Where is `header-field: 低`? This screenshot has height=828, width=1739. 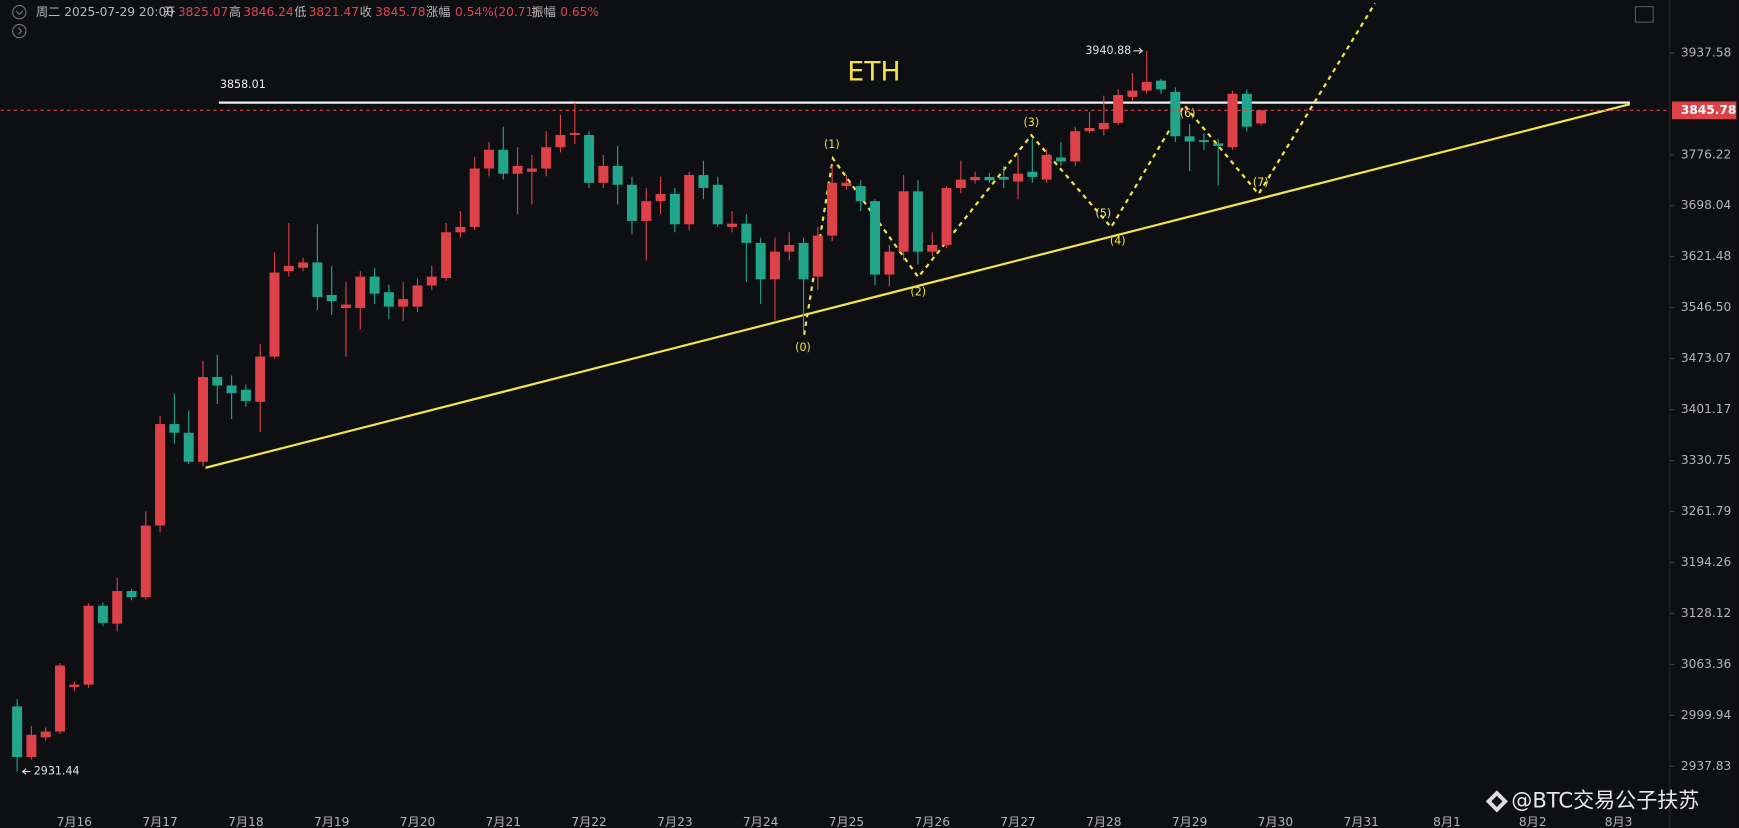
header-field: 低 is located at coordinates (300, 12).